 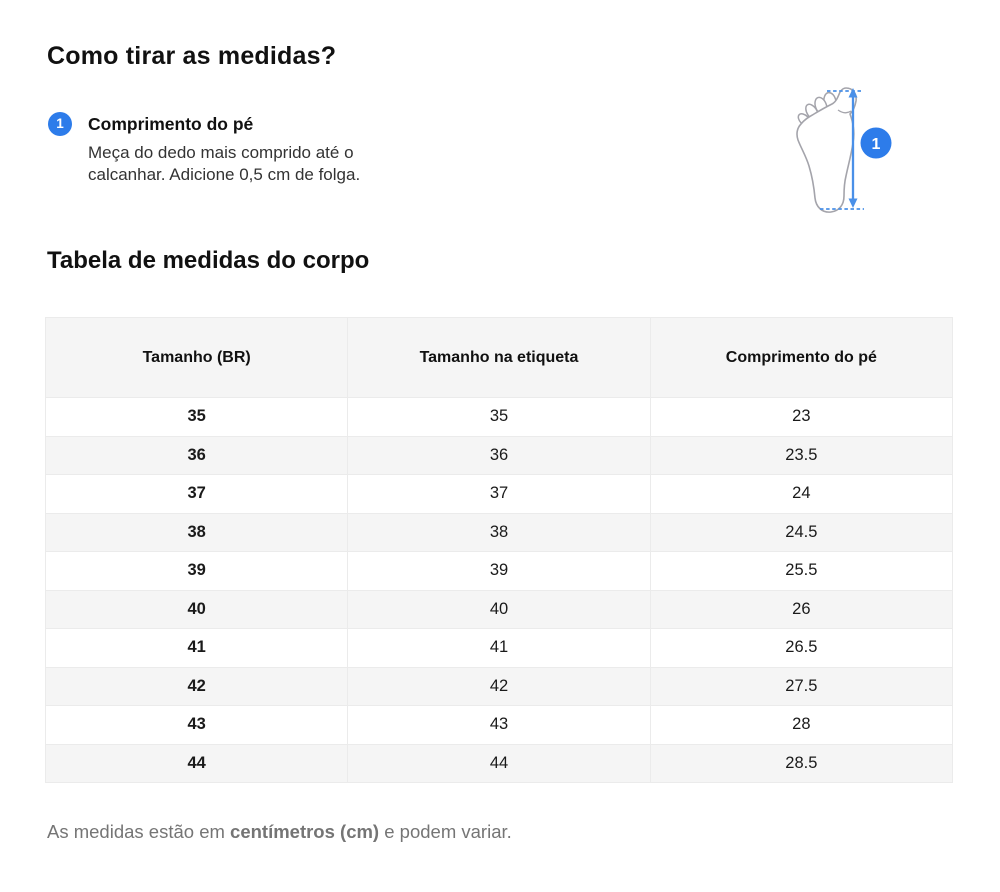 I want to click on column-header: Comprimento do pé, so click(x=801, y=357).